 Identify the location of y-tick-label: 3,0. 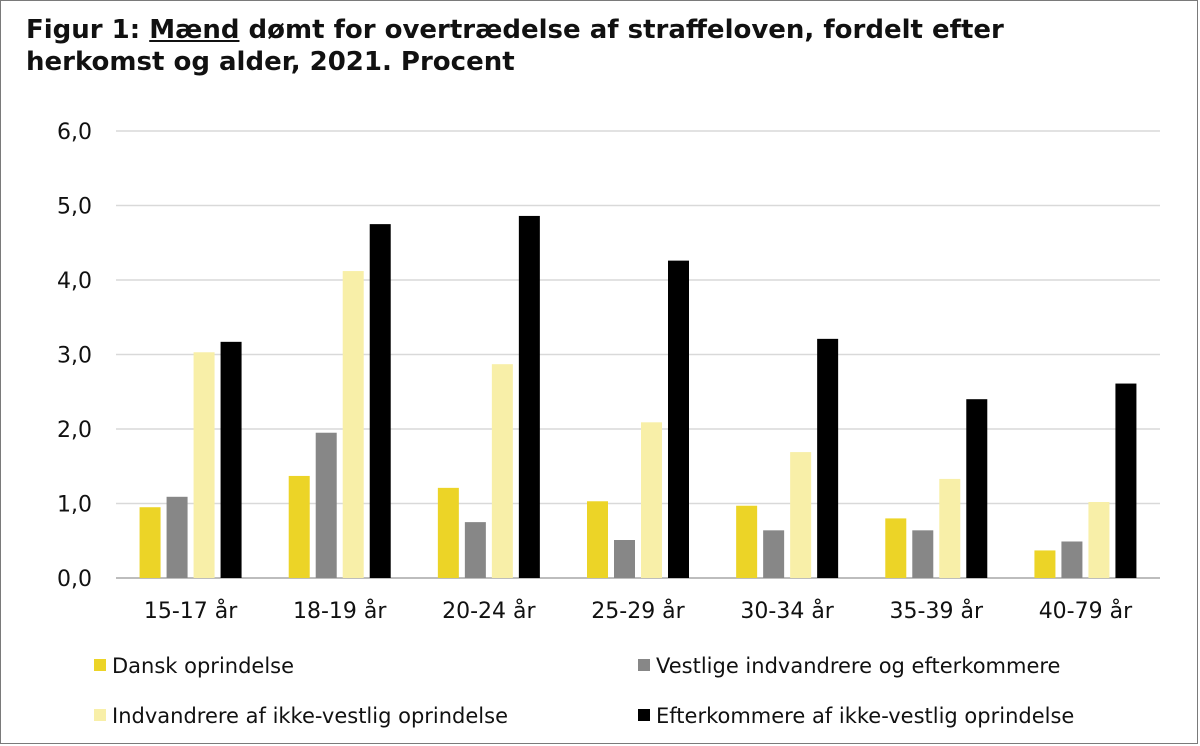
(74, 356).